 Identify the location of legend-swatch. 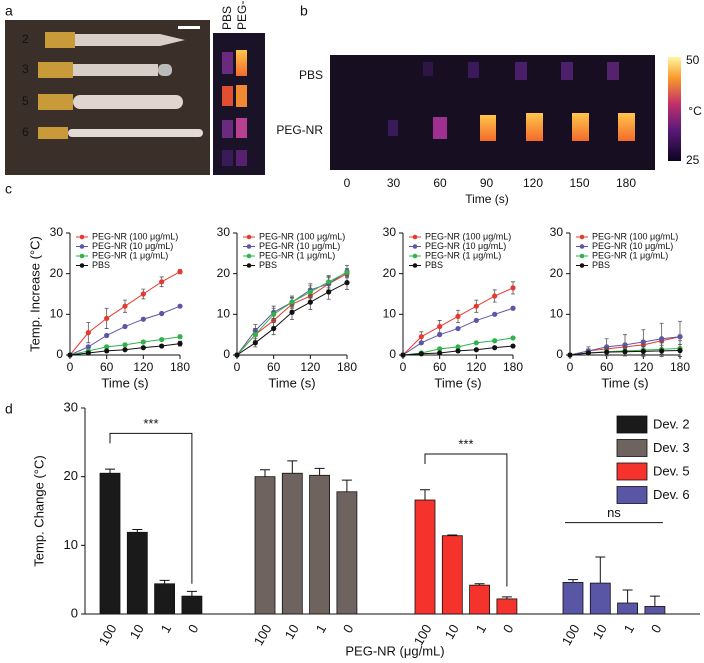
(632, 448).